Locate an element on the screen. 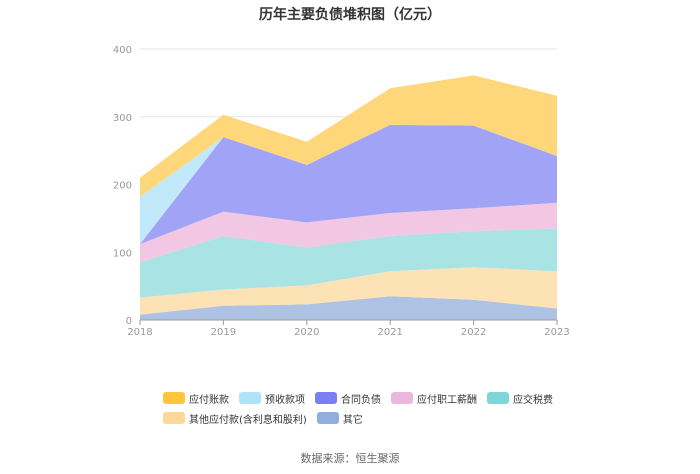  legend-item-other-payables: 其他应付款(含利息和股利) is located at coordinates (235, 418).